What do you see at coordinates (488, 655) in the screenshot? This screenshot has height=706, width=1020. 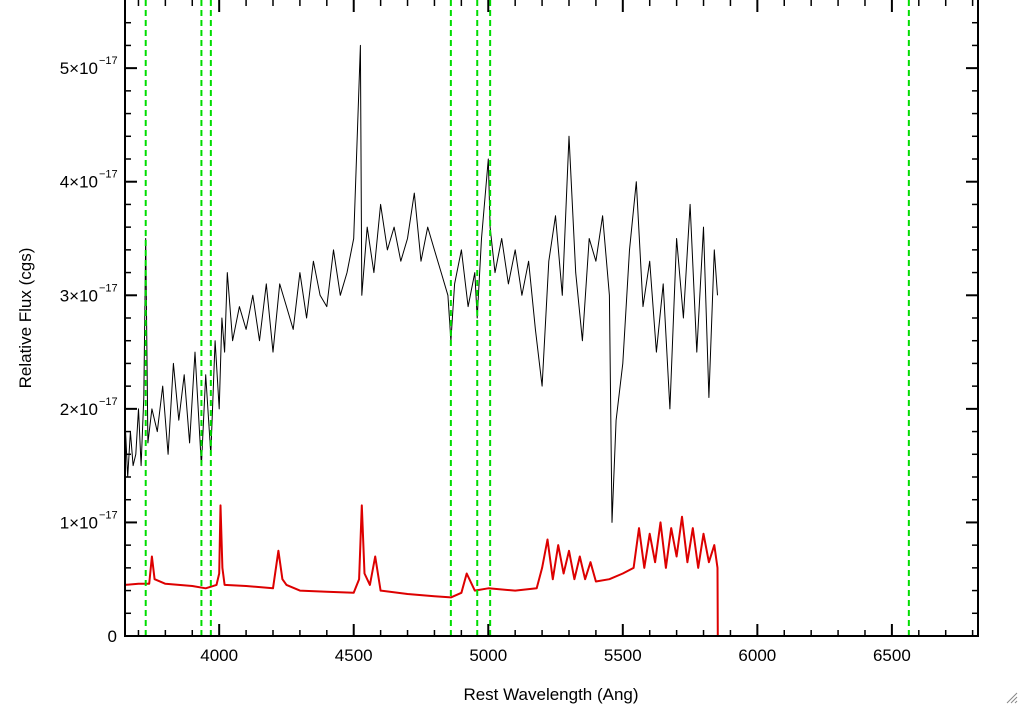 I see `x-tick-label: 5000` at bounding box center [488, 655].